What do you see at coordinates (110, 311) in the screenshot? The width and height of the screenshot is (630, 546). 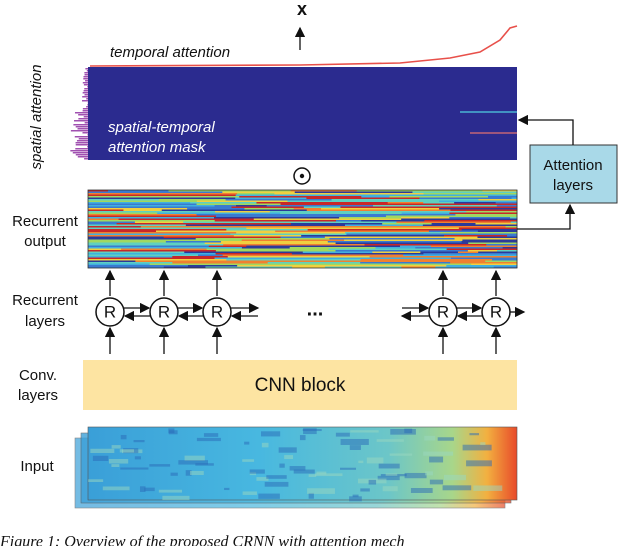 I see `recurrent-unit-label: R` at bounding box center [110, 311].